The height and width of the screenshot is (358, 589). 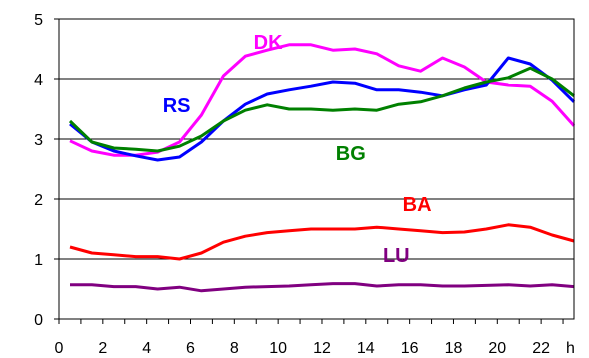 I want to click on x-tick-label: 20, so click(x=497, y=348).